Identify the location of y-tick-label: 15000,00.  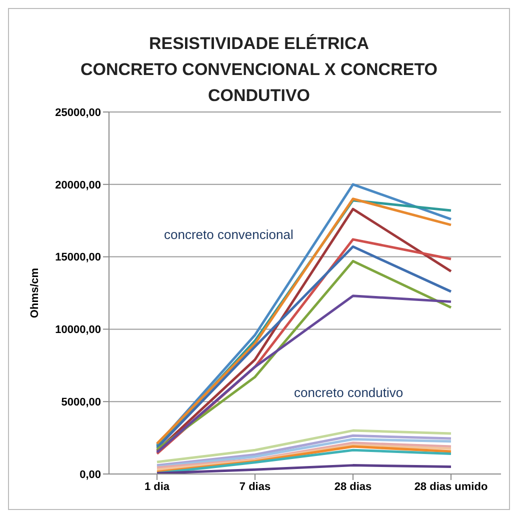
(78, 258).